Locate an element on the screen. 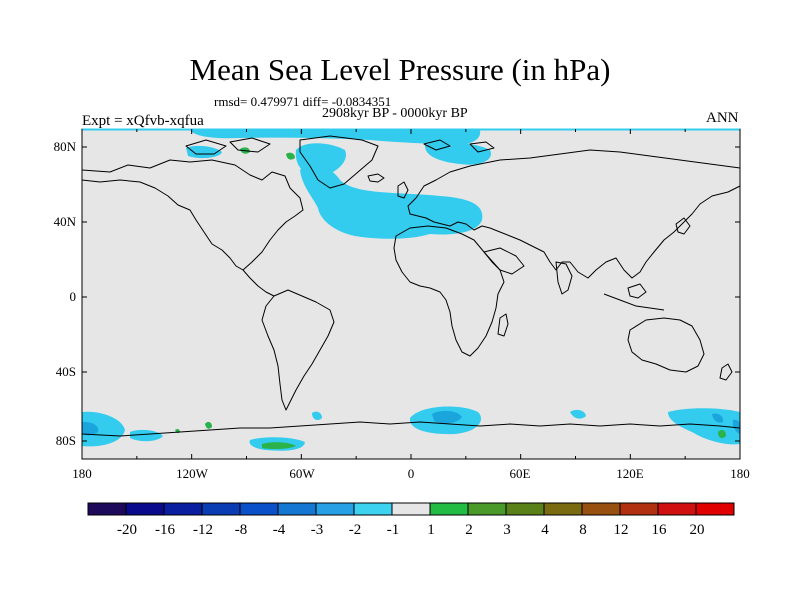  antarctic-west-core is located at coordinates (90, 428).